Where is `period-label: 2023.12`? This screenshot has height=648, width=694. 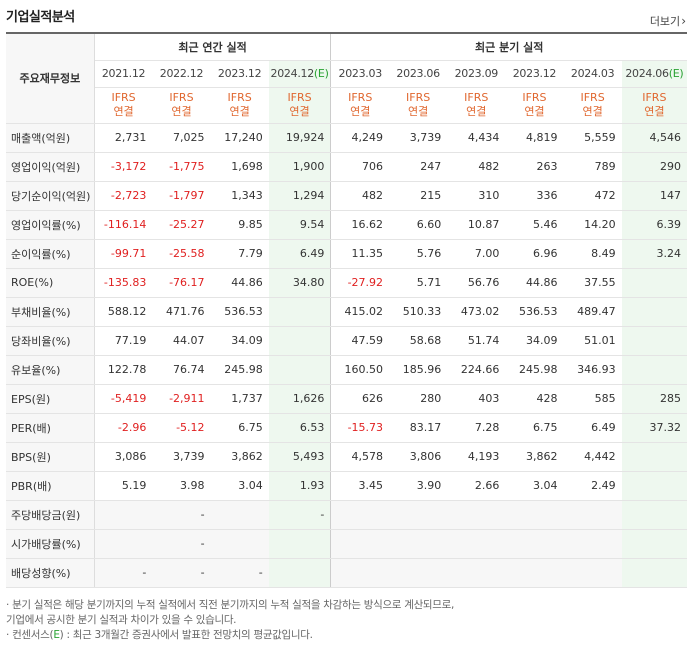
period-label: 2023.12 is located at coordinates (534, 73).